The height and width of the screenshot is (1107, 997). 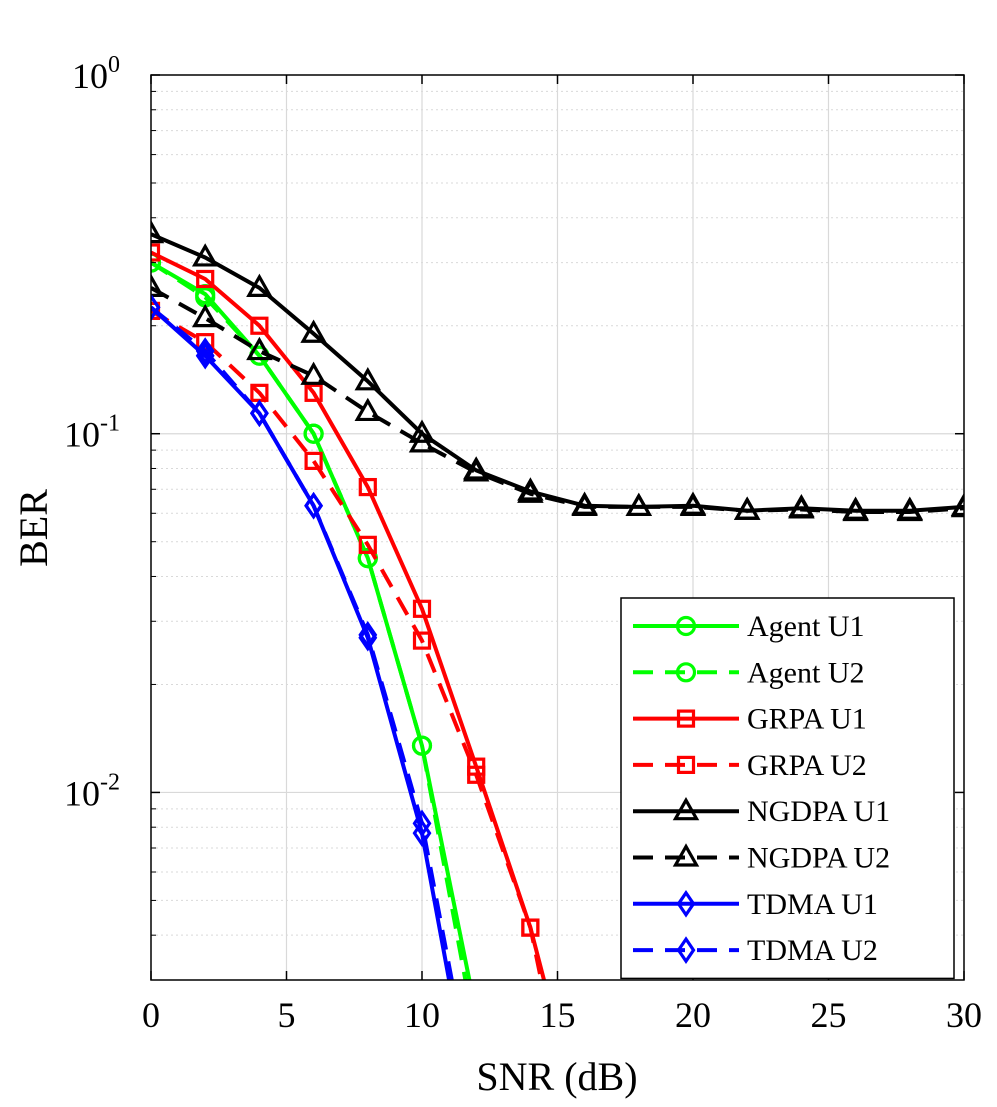 I want to click on legend-marker-agent-u1, so click(x=686, y=626).